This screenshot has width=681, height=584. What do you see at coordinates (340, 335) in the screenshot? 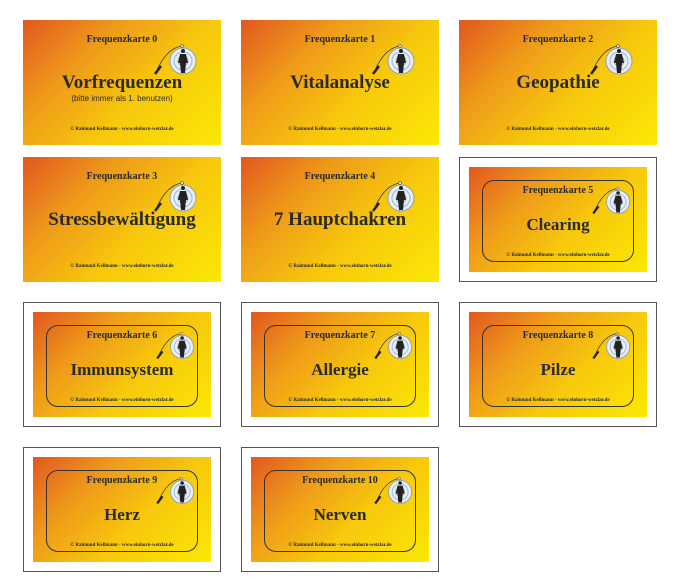
I see `card-number: Frequenzkarte 7` at bounding box center [340, 335].